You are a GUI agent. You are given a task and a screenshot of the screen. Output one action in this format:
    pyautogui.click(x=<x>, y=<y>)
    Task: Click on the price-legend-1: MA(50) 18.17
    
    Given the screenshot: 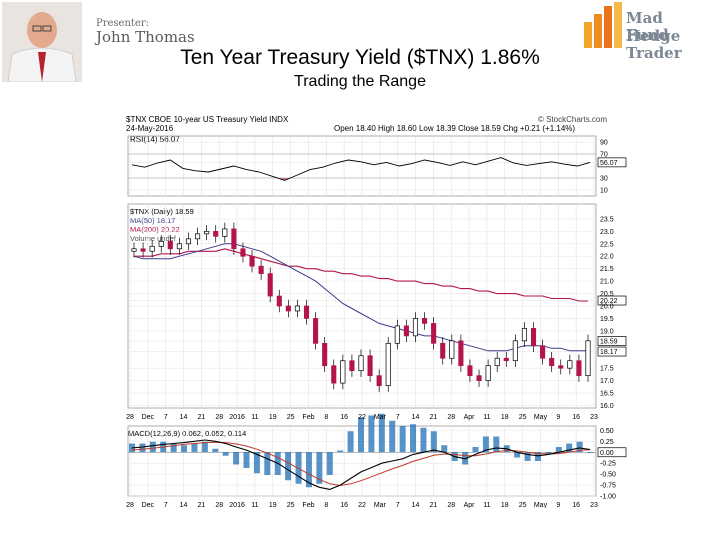 What is the action you would take?
    pyautogui.click(x=152, y=220)
    